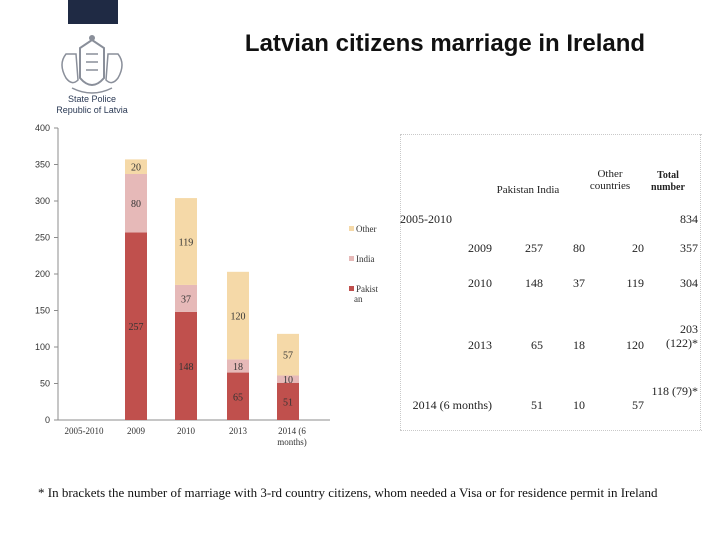 The image size is (720, 540). What do you see at coordinates (365, 259) in the screenshot?
I see `legend-label: India` at bounding box center [365, 259].